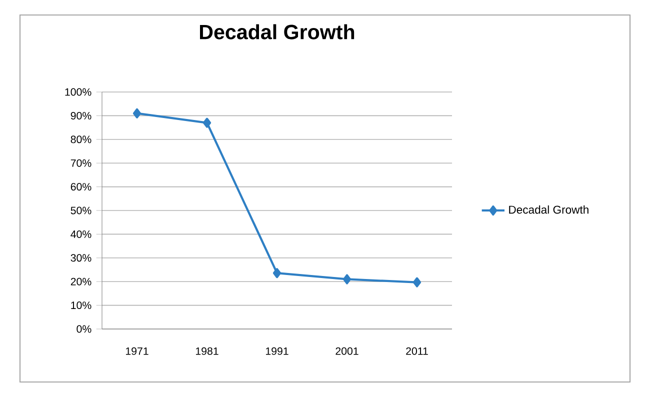  Describe the element at coordinates (548, 209) in the screenshot. I see `legend-label: Decadal Growth` at that location.